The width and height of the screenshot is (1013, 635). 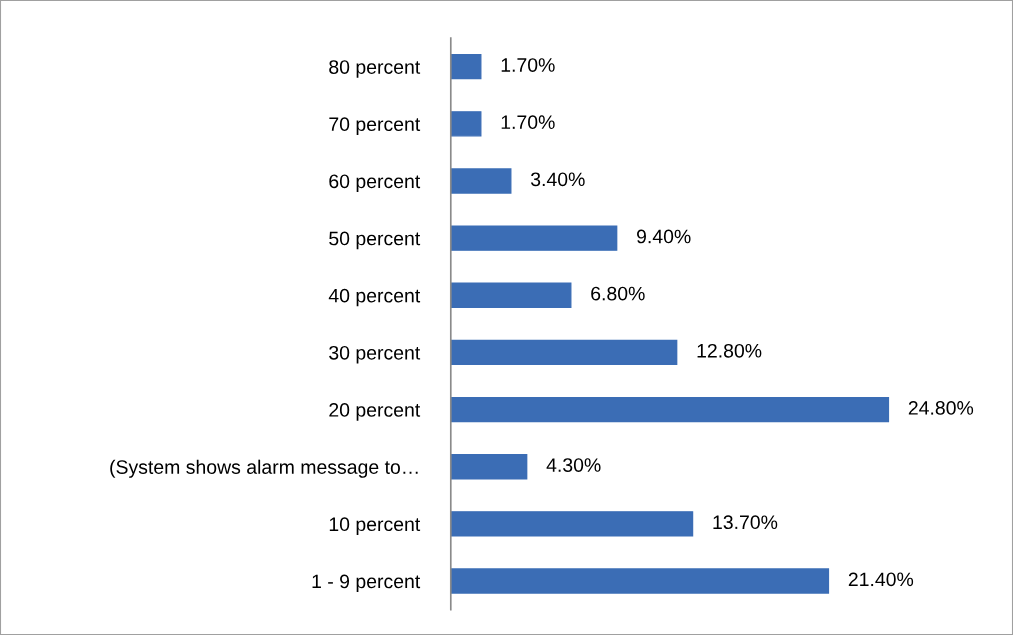 What do you see at coordinates (375, 69) in the screenshot?
I see `y-tick-label: 80 percent` at bounding box center [375, 69].